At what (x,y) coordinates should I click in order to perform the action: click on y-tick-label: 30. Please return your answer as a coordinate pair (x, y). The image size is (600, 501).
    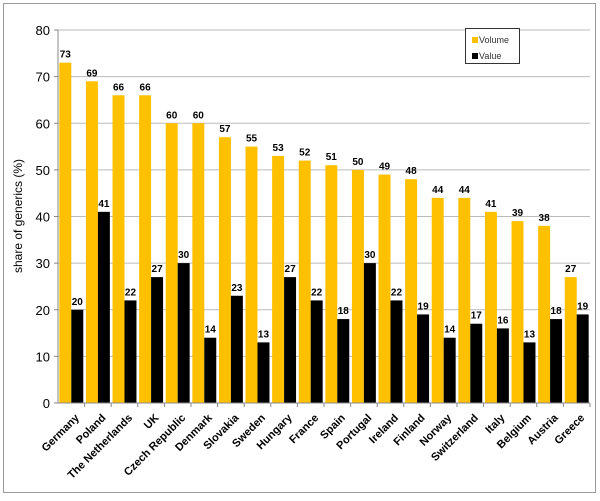
    Looking at the image, I should click on (43, 263).